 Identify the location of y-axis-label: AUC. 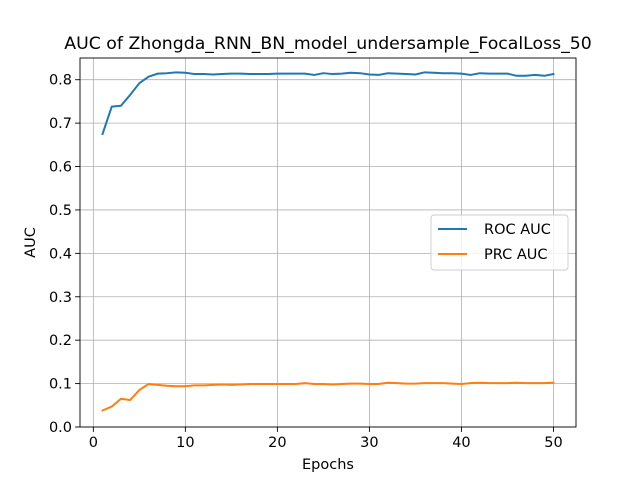
(31, 242).